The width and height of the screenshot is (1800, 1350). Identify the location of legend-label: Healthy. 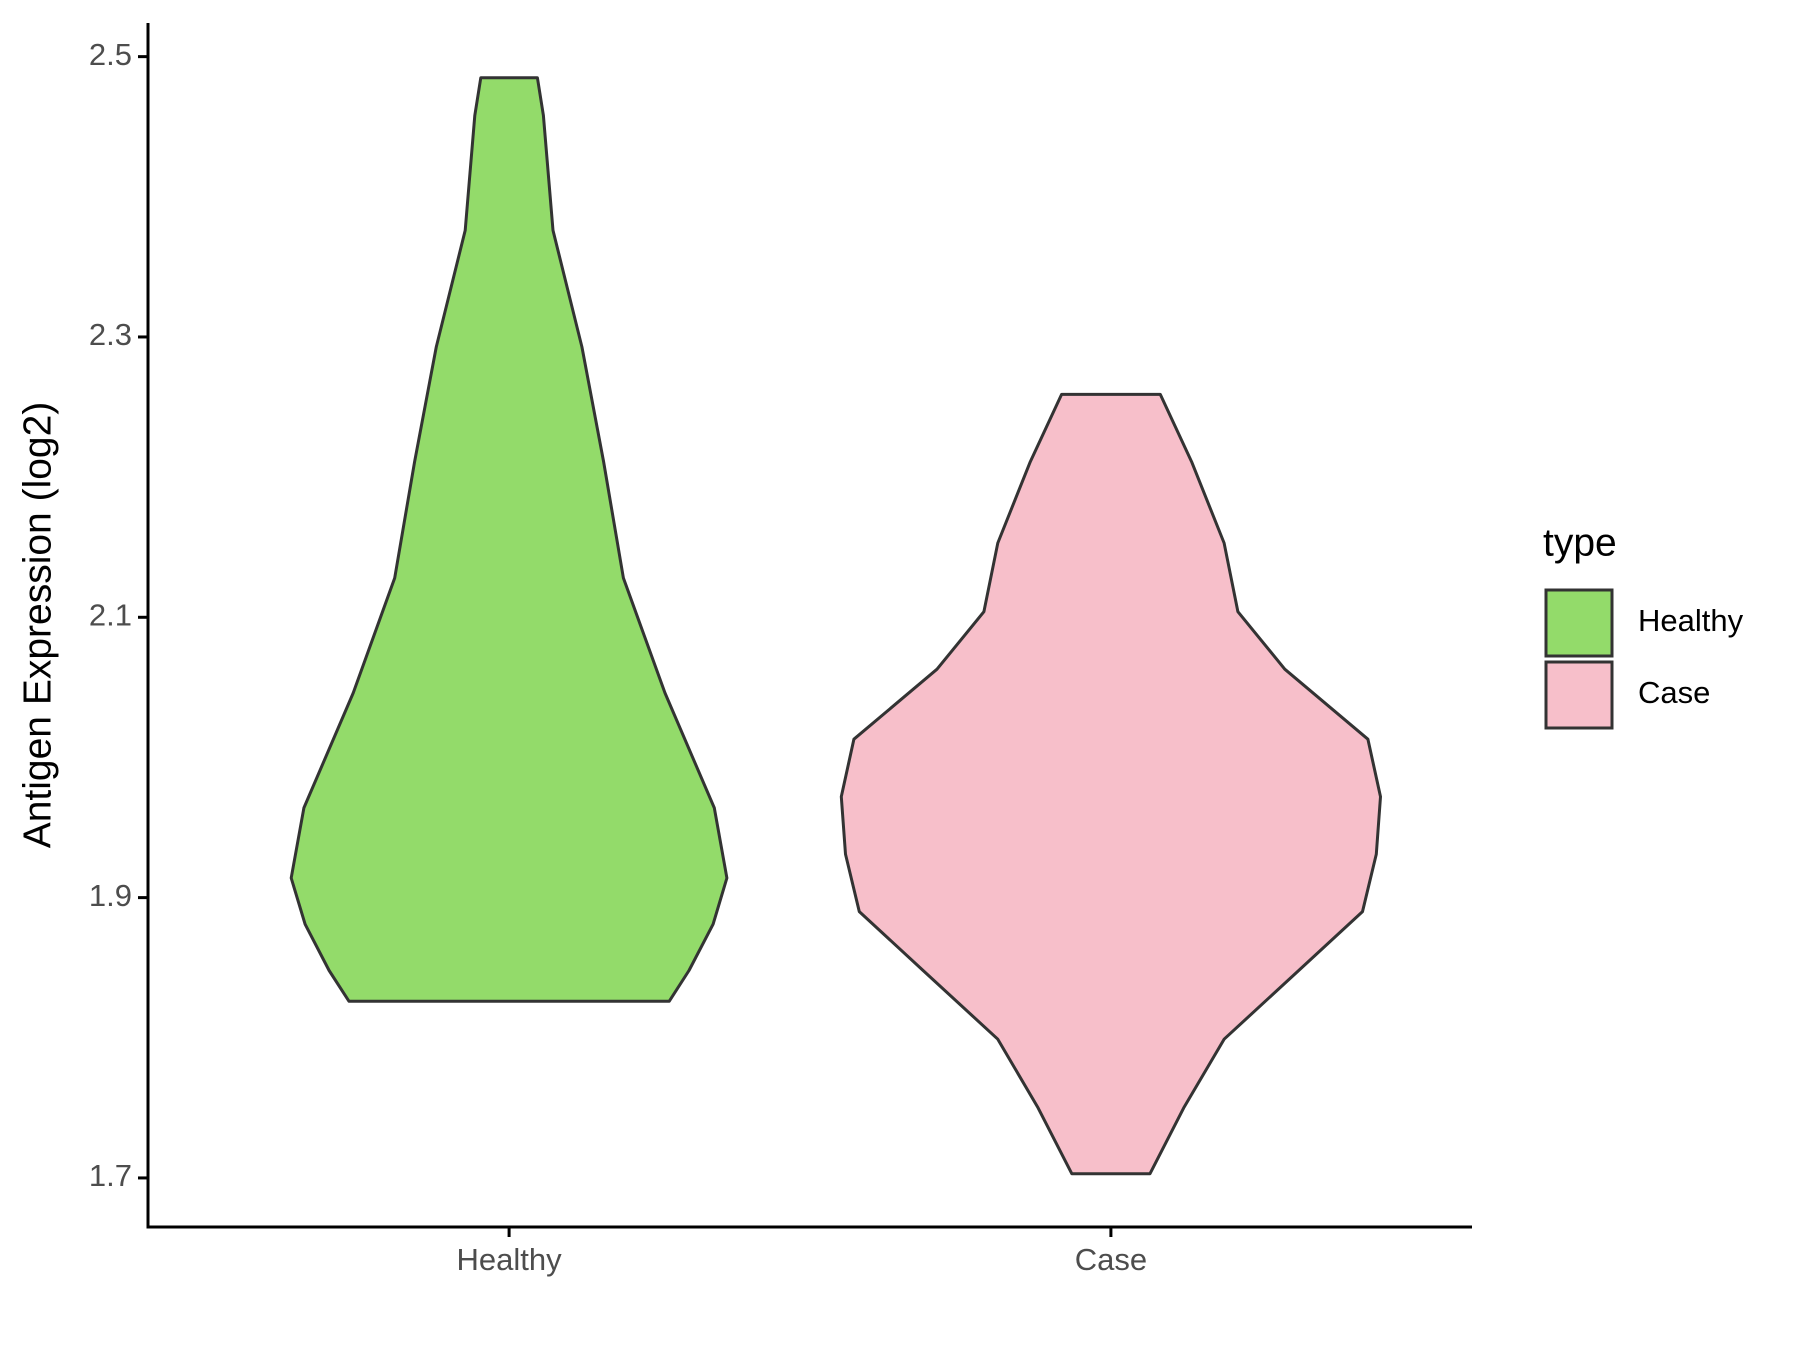
(1691, 620).